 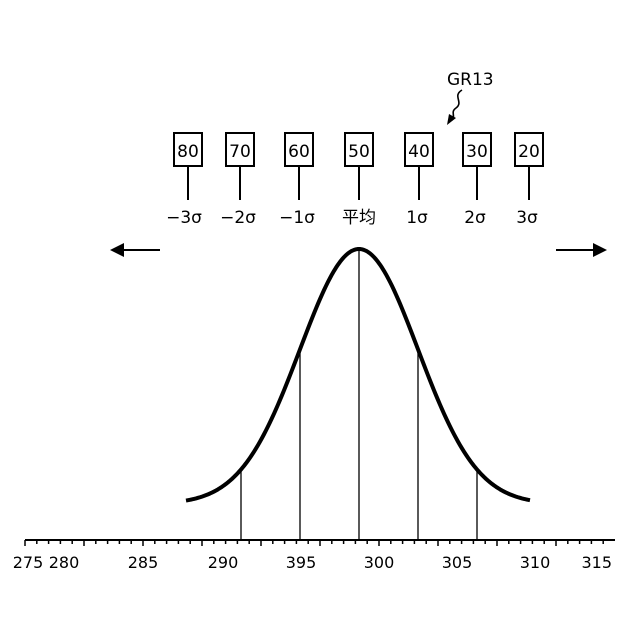 I want to click on reference-arrowhead, so click(x=451, y=119).